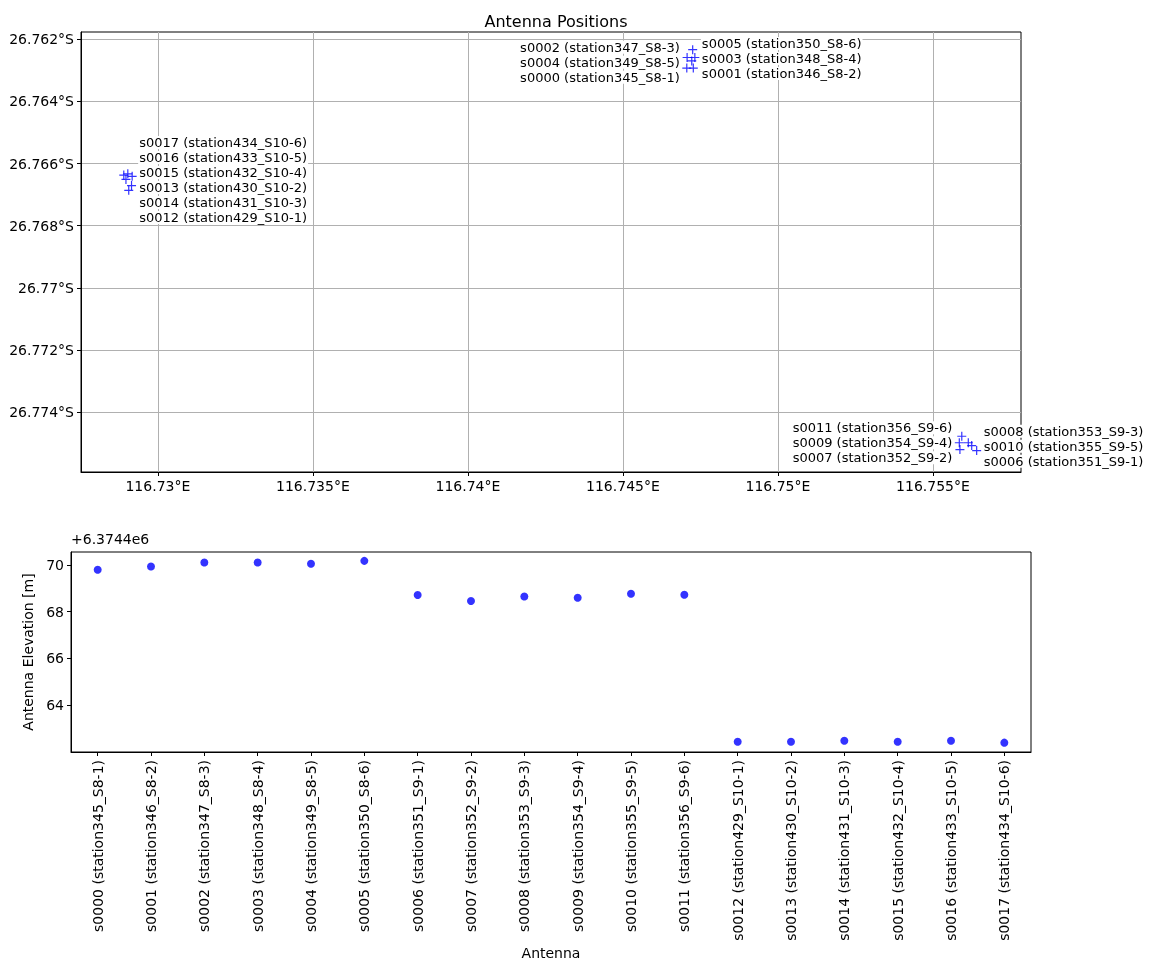 Image resolution: width=1161 pixels, height=970 pixels. Describe the element at coordinates (524, 846) in the screenshot. I see `x-tick-label: s0008 (station353_S9-3)` at that location.